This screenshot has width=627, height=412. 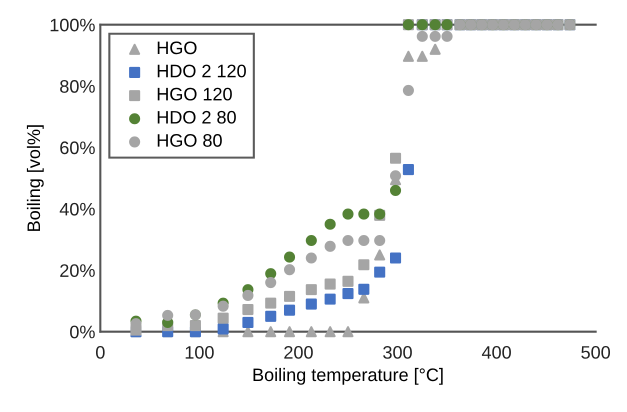 What do you see at coordinates (190, 140) in the screenshot?
I see `legend-label: HGO 80` at bounding box center [190, 140].